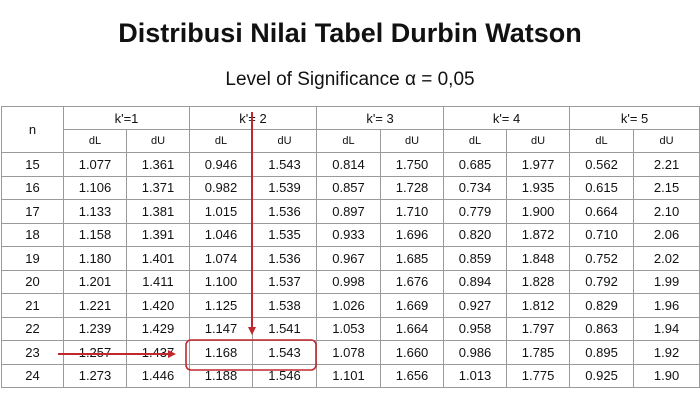  I want to click on dl-cell: 0.664, so click(602, 211).